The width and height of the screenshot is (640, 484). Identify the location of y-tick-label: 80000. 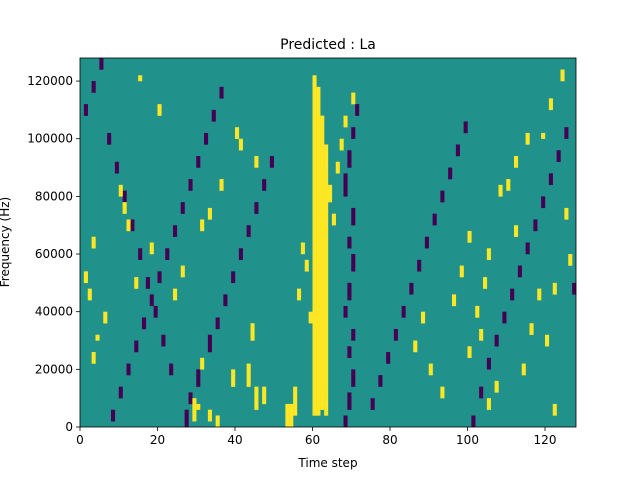
(54, 196).